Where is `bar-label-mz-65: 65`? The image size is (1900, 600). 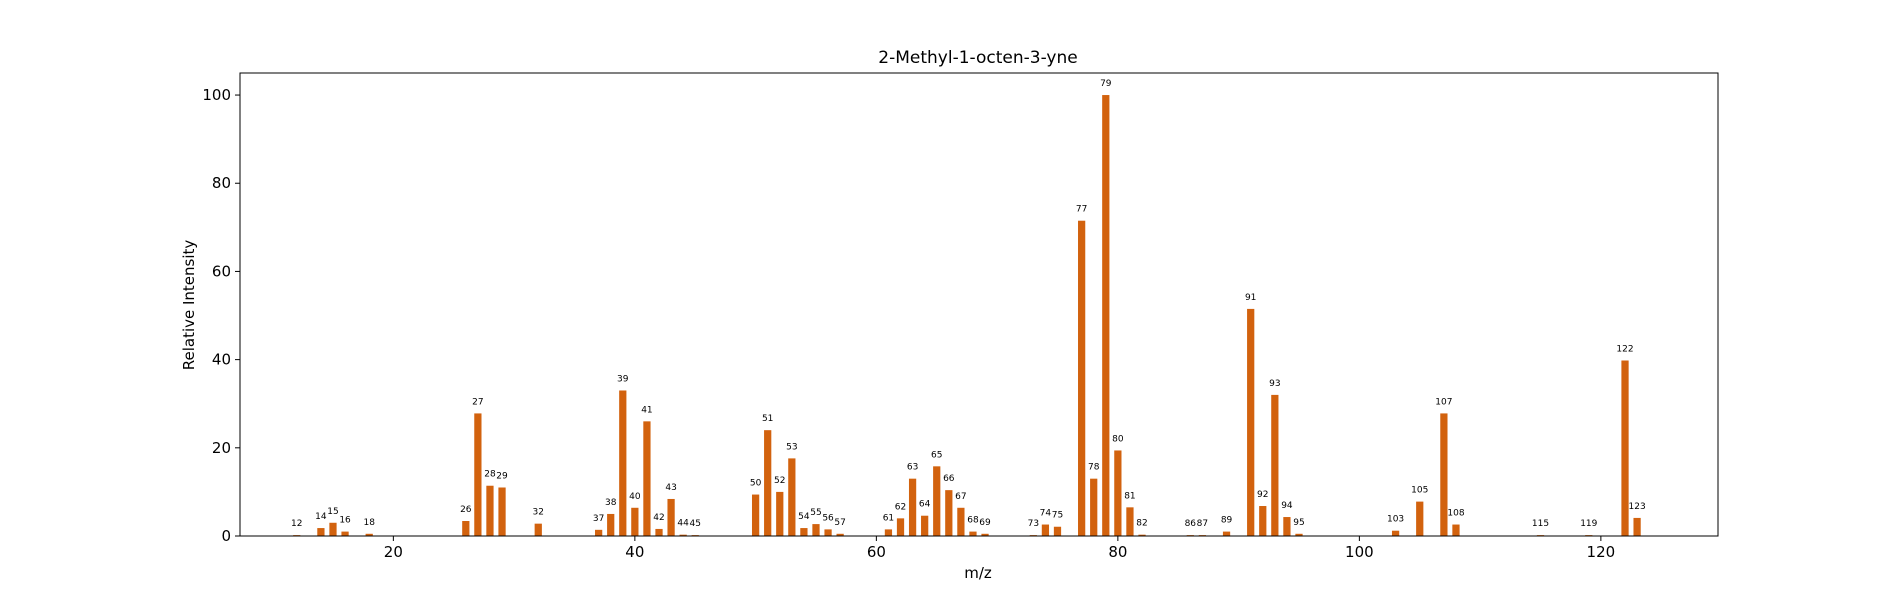 bar-label-mz-65: 65 is located at coordinates (936, 455).